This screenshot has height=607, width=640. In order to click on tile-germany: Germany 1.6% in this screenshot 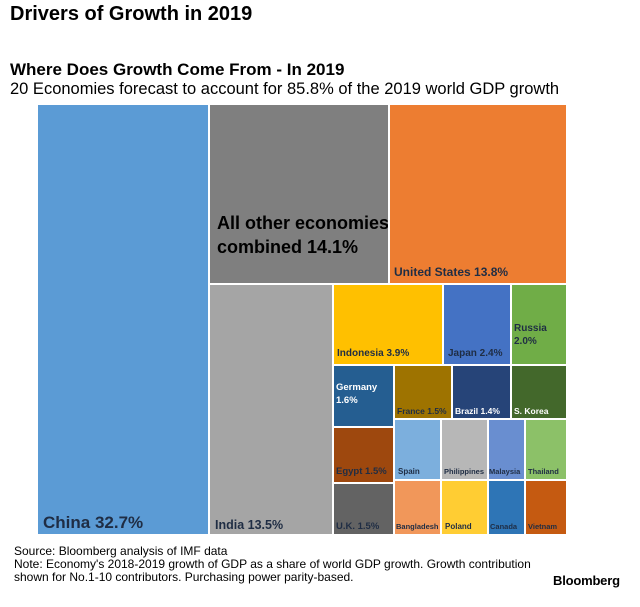, I will do `click(363, 396)`.